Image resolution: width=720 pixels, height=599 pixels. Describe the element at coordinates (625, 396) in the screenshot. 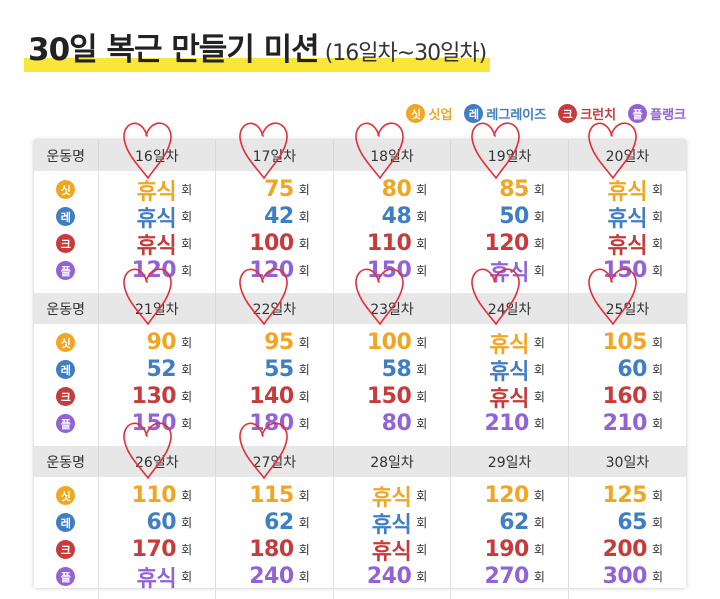

I see `rep-count-crunch: 160` at that location.